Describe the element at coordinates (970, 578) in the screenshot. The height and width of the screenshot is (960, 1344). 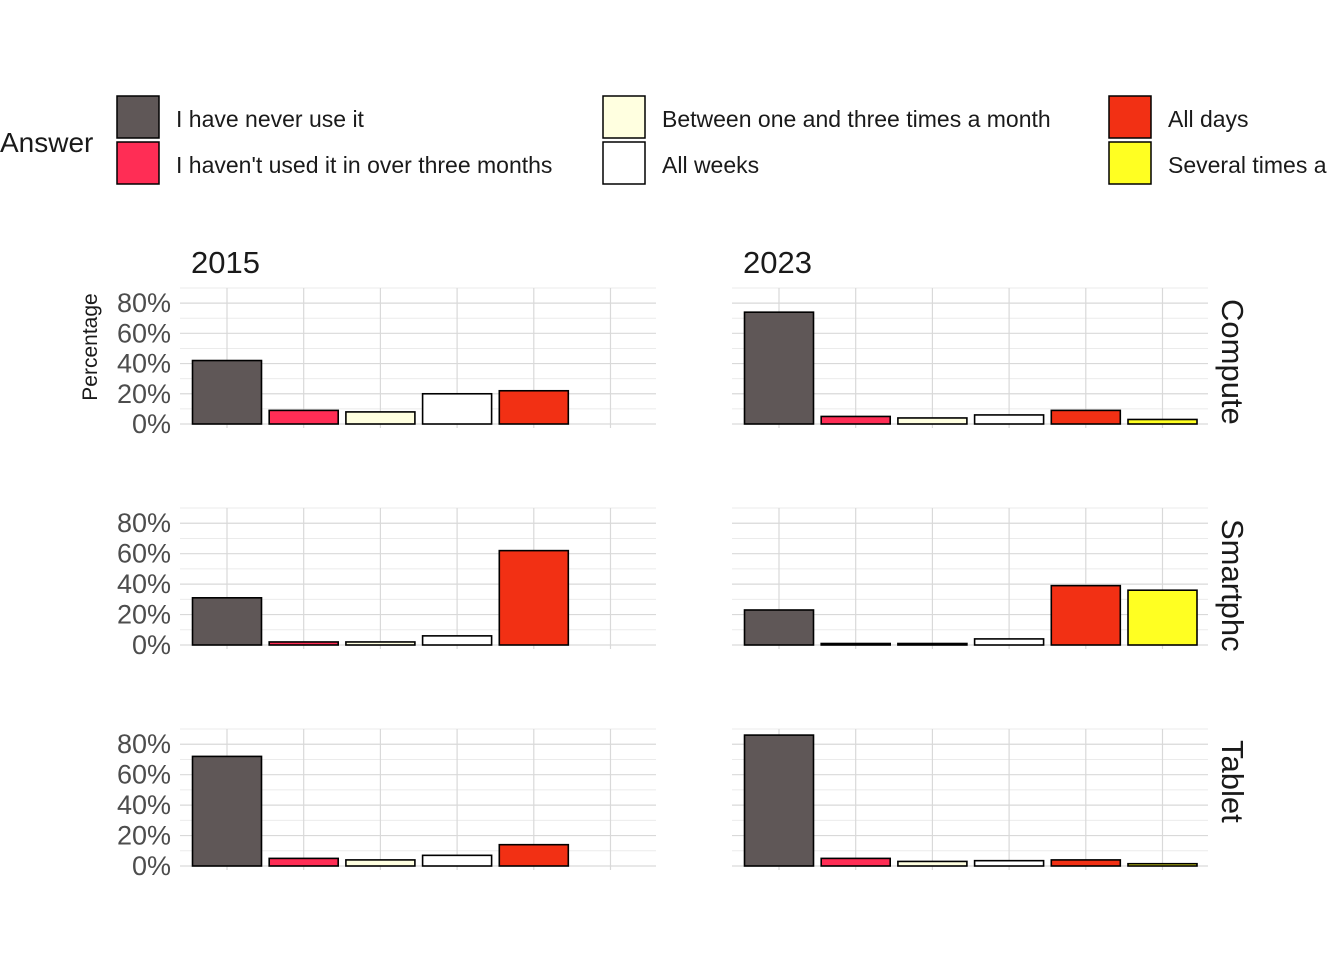
I see `panel-2023-Smartphc` at that location.